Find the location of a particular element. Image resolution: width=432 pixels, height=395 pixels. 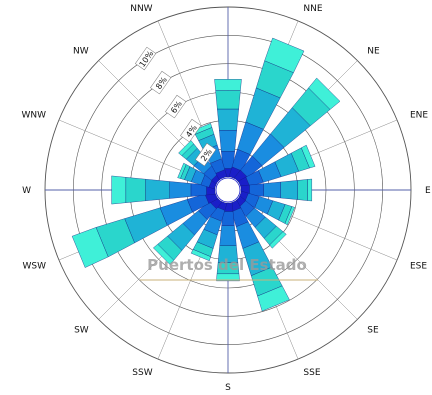

petal-n is located at coordinates (228, 128).